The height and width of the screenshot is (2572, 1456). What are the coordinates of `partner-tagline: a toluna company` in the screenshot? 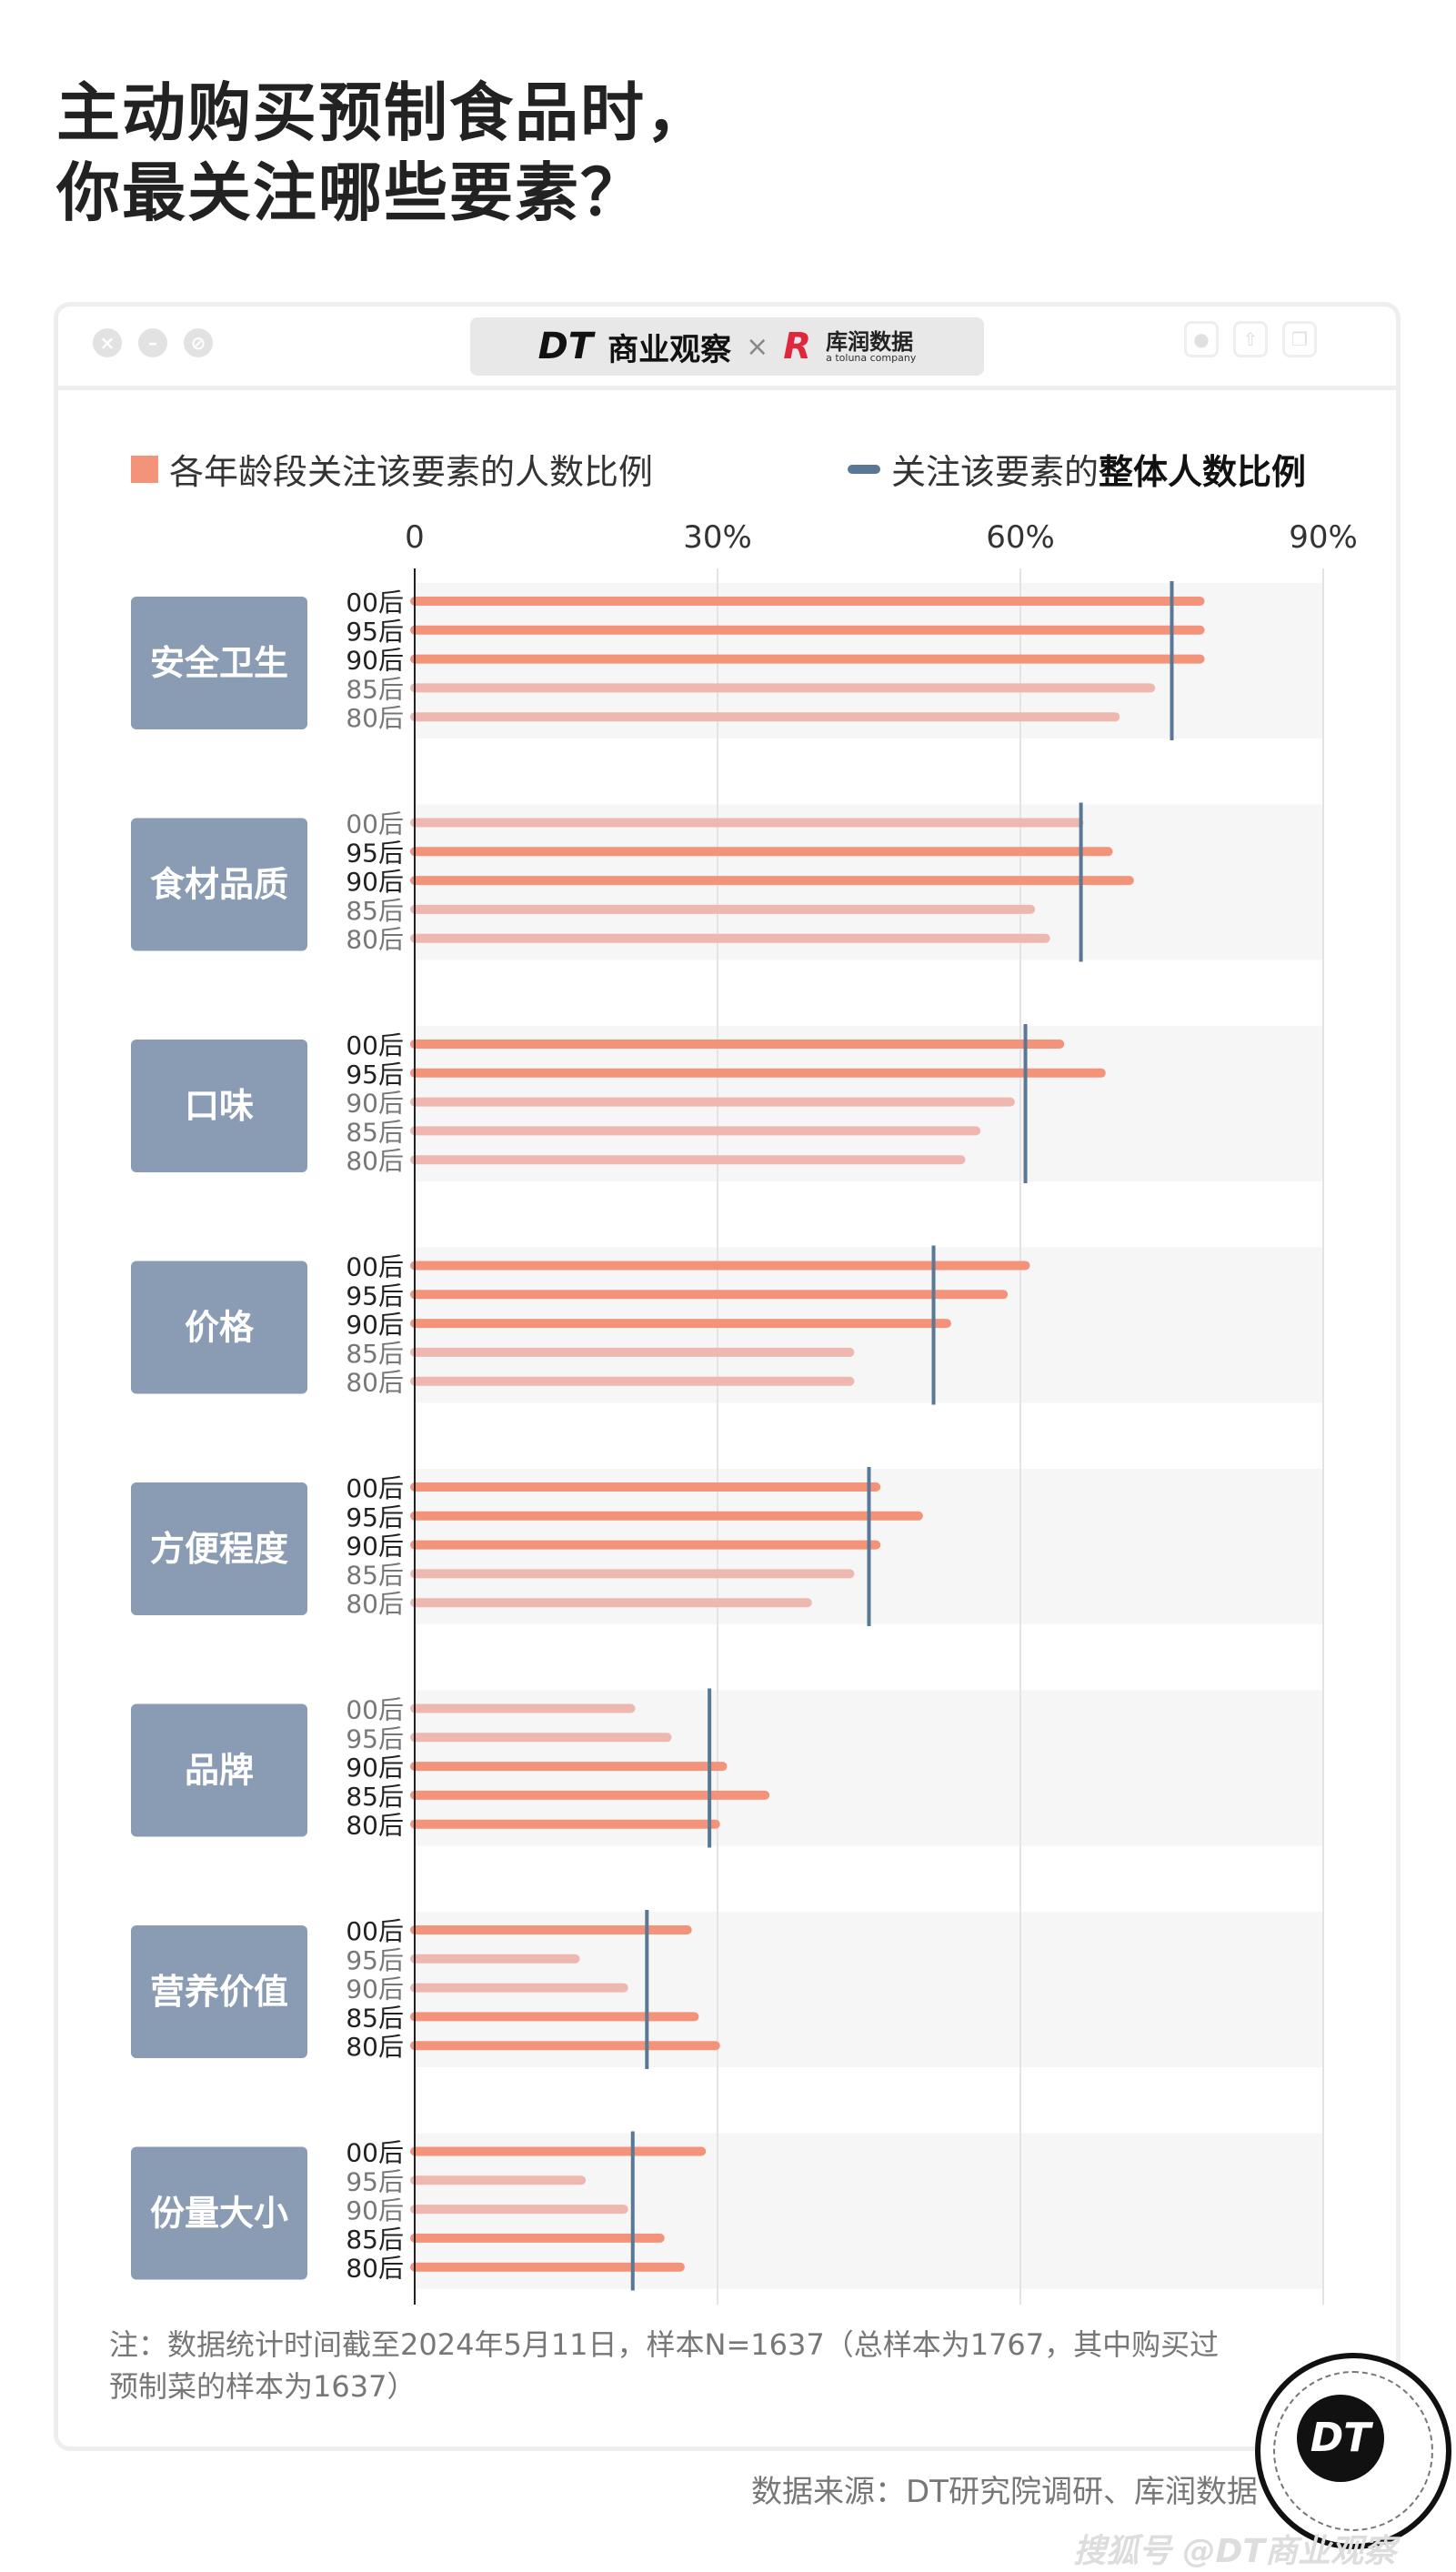 It's located at (872, 357).